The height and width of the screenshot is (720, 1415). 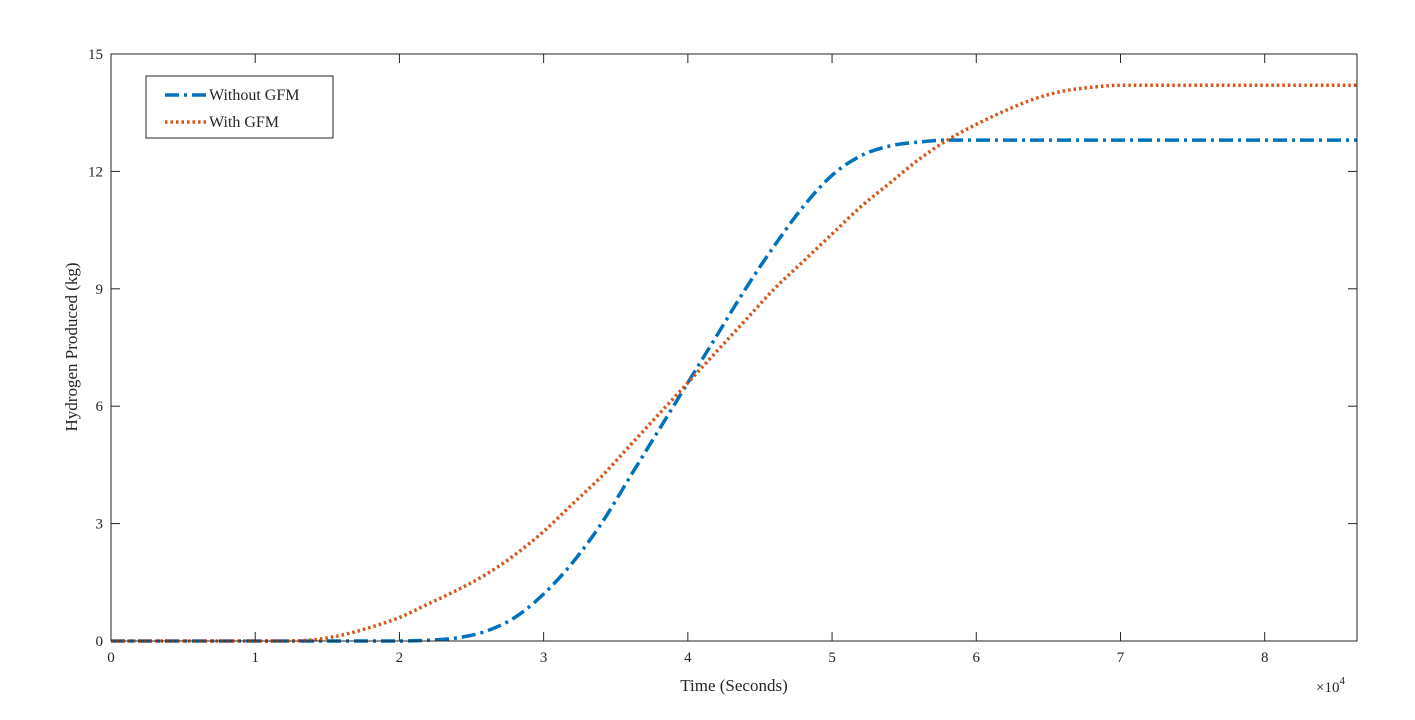 What do you see at coordinates (832, 658) in the screenshot?
I see `x-tick-label: 5` at bounding box center [832, 658].